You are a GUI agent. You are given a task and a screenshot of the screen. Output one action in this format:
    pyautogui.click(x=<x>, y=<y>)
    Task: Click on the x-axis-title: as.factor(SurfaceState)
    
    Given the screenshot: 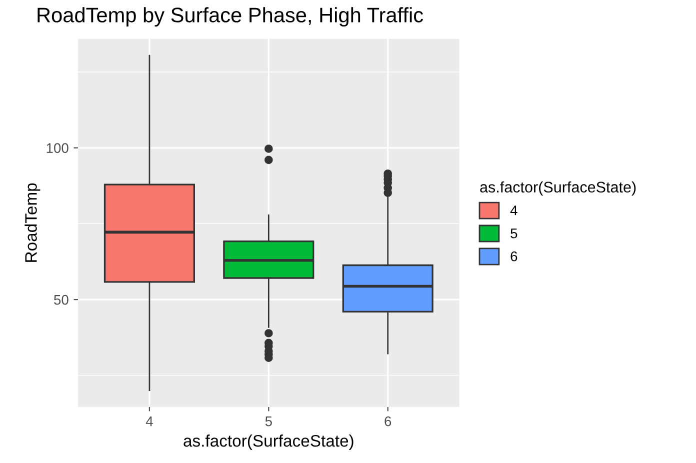 What is the action you would take?
    pyautogui.click(x=269, y=442)
    